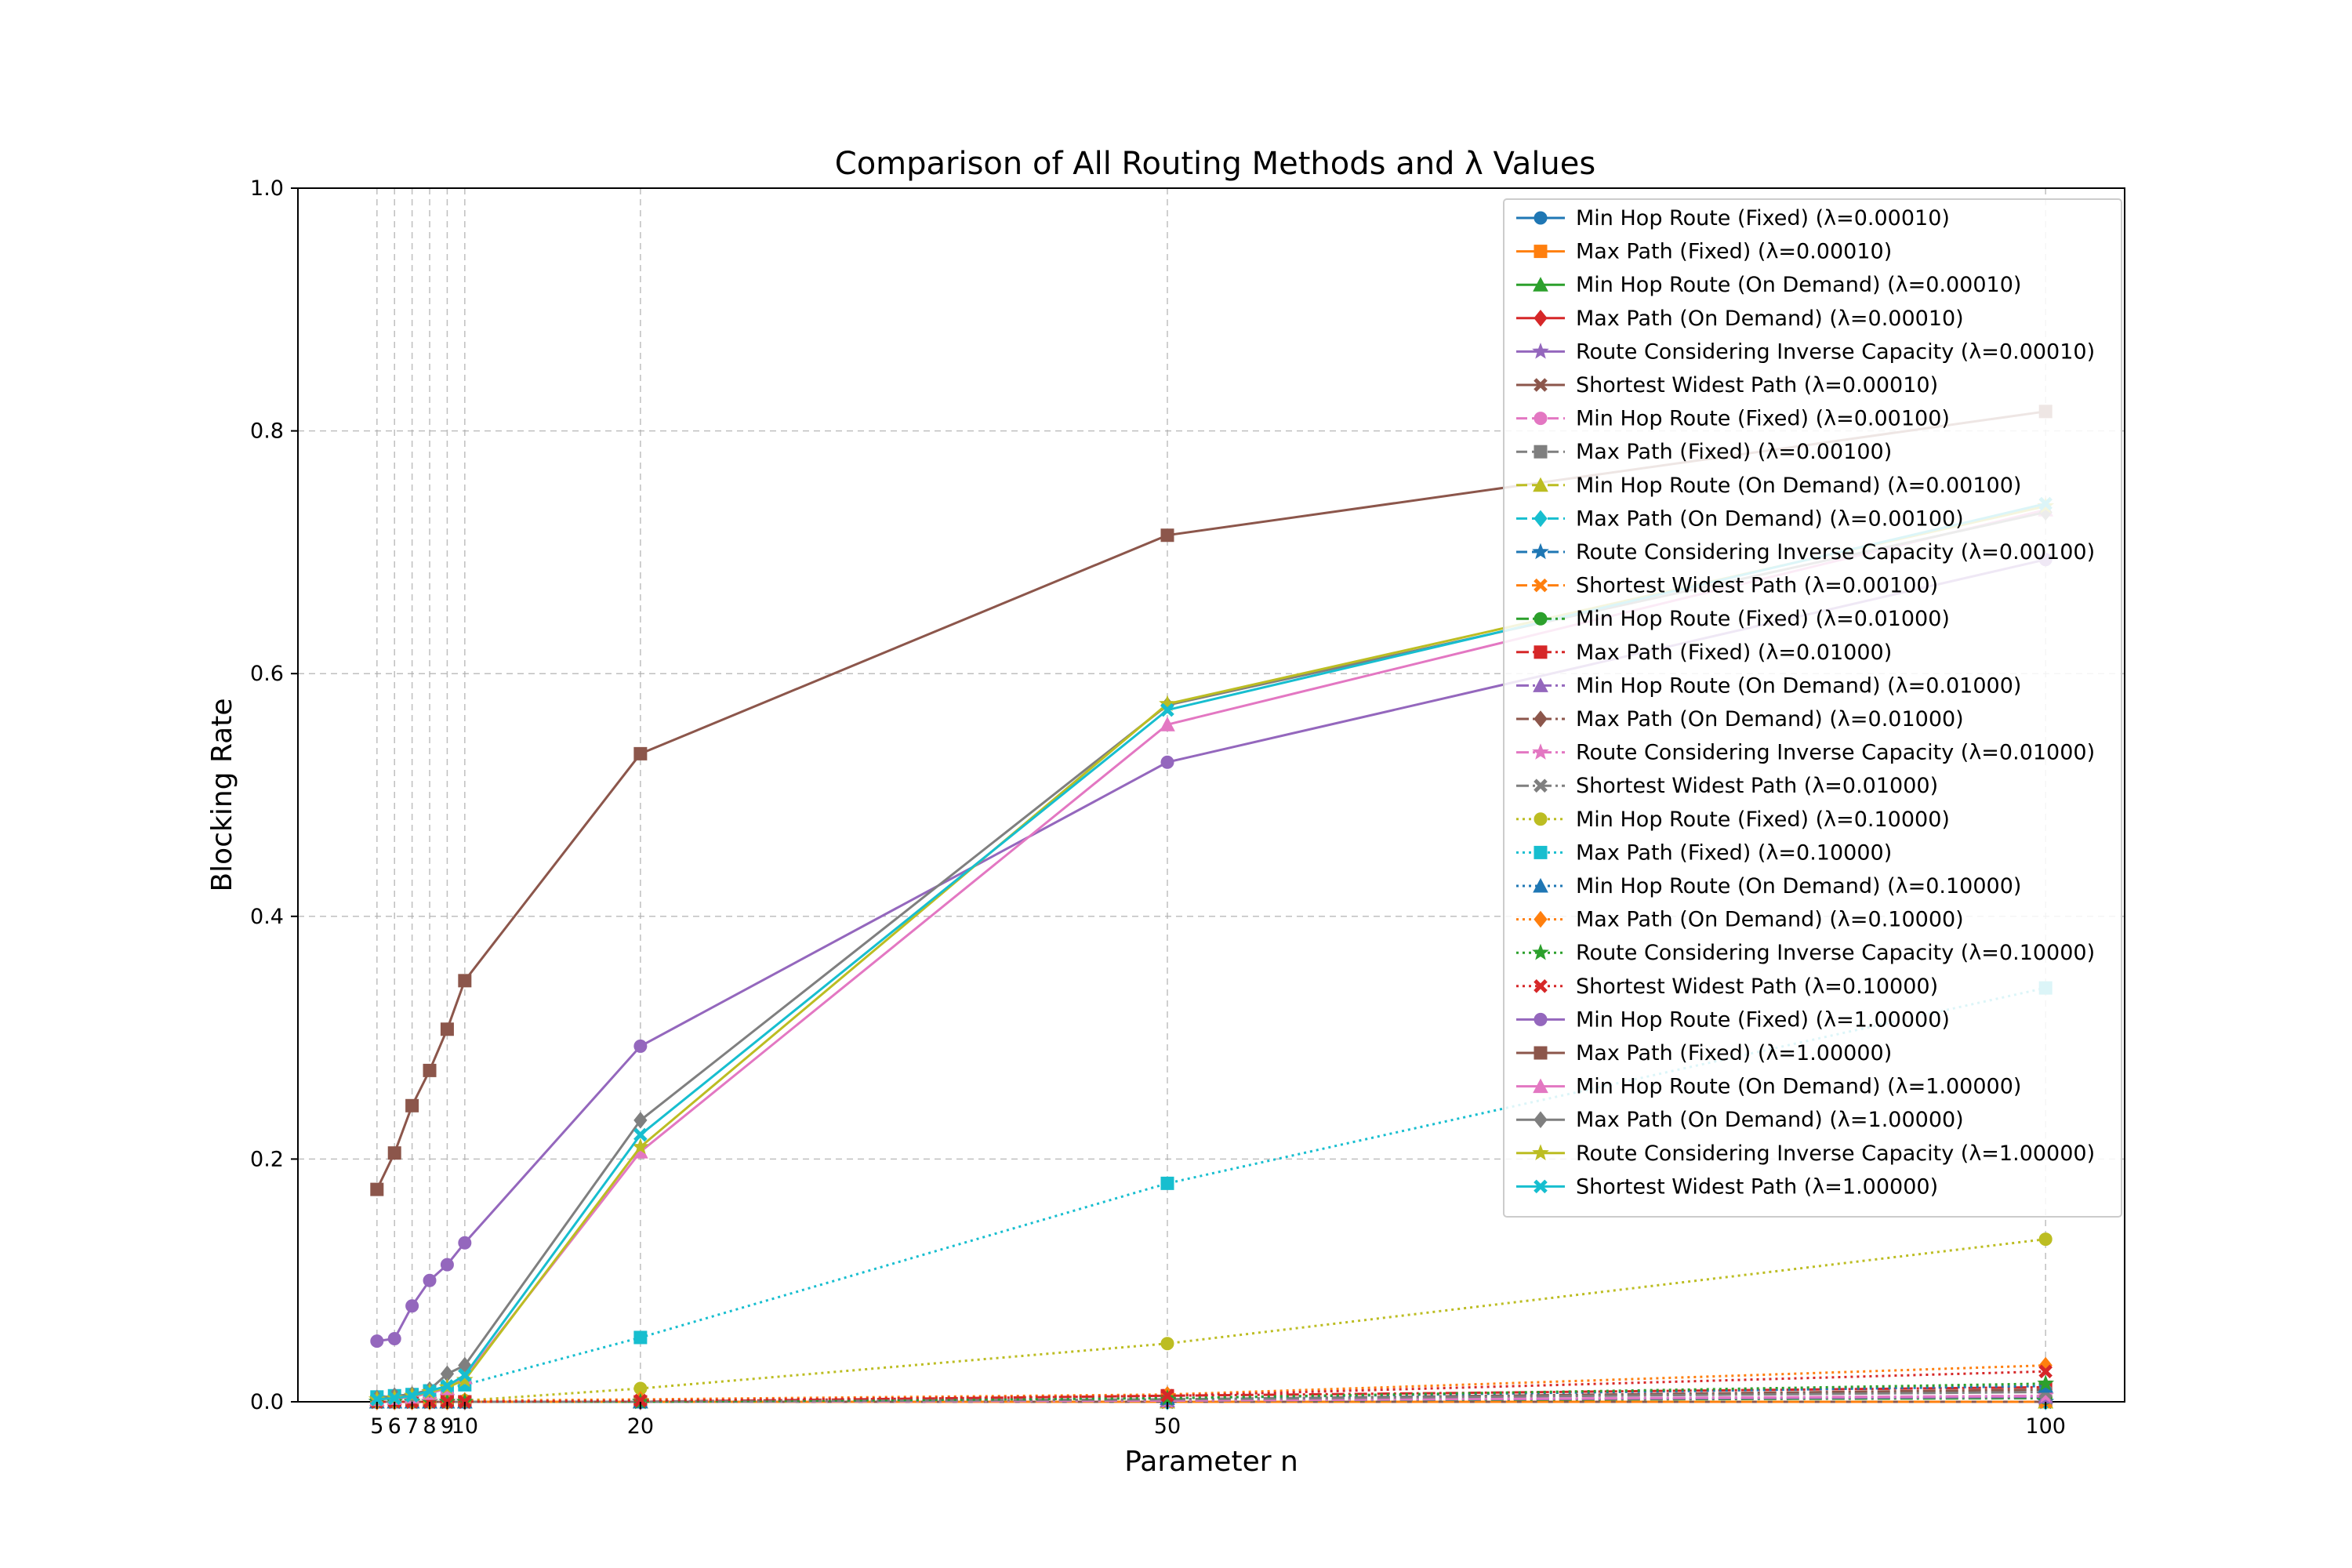 The image size is (2352, 1568). I want to click on legend-label: Shortest Widest Path (λ=0.01000), so click(1757, 786).